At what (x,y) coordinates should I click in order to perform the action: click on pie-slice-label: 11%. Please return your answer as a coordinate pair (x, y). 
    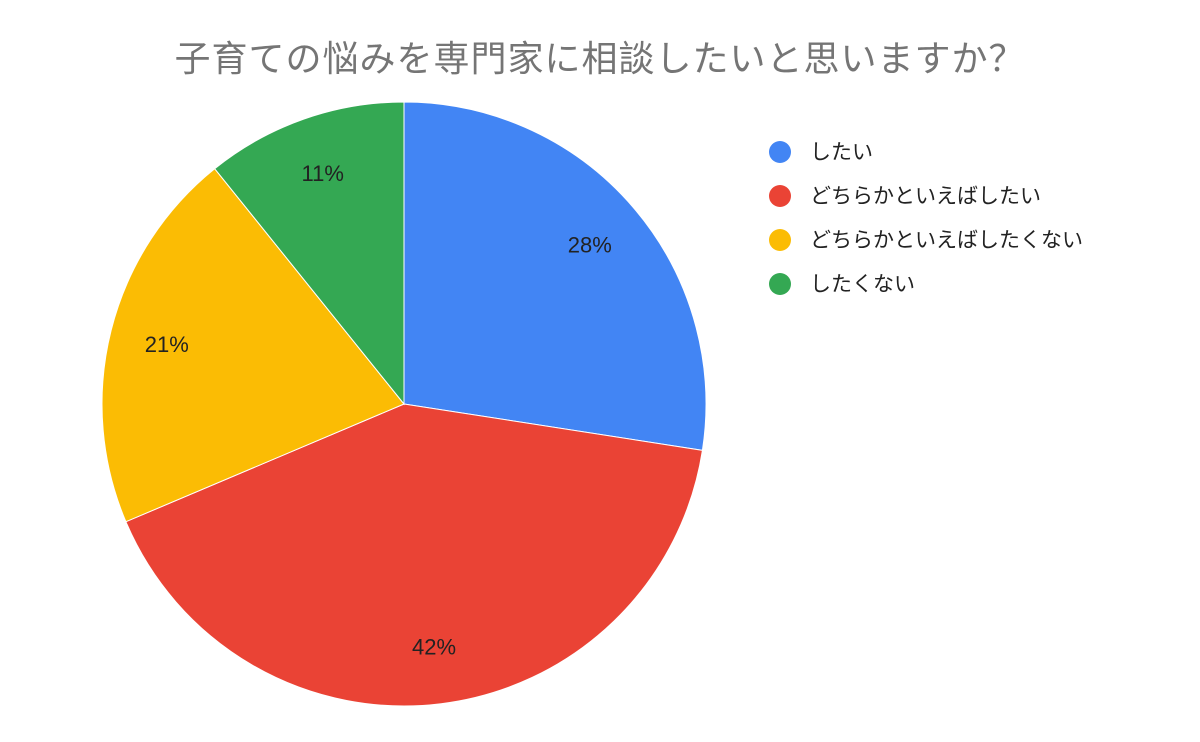
    Looking at the image, I should click on (322, 173).